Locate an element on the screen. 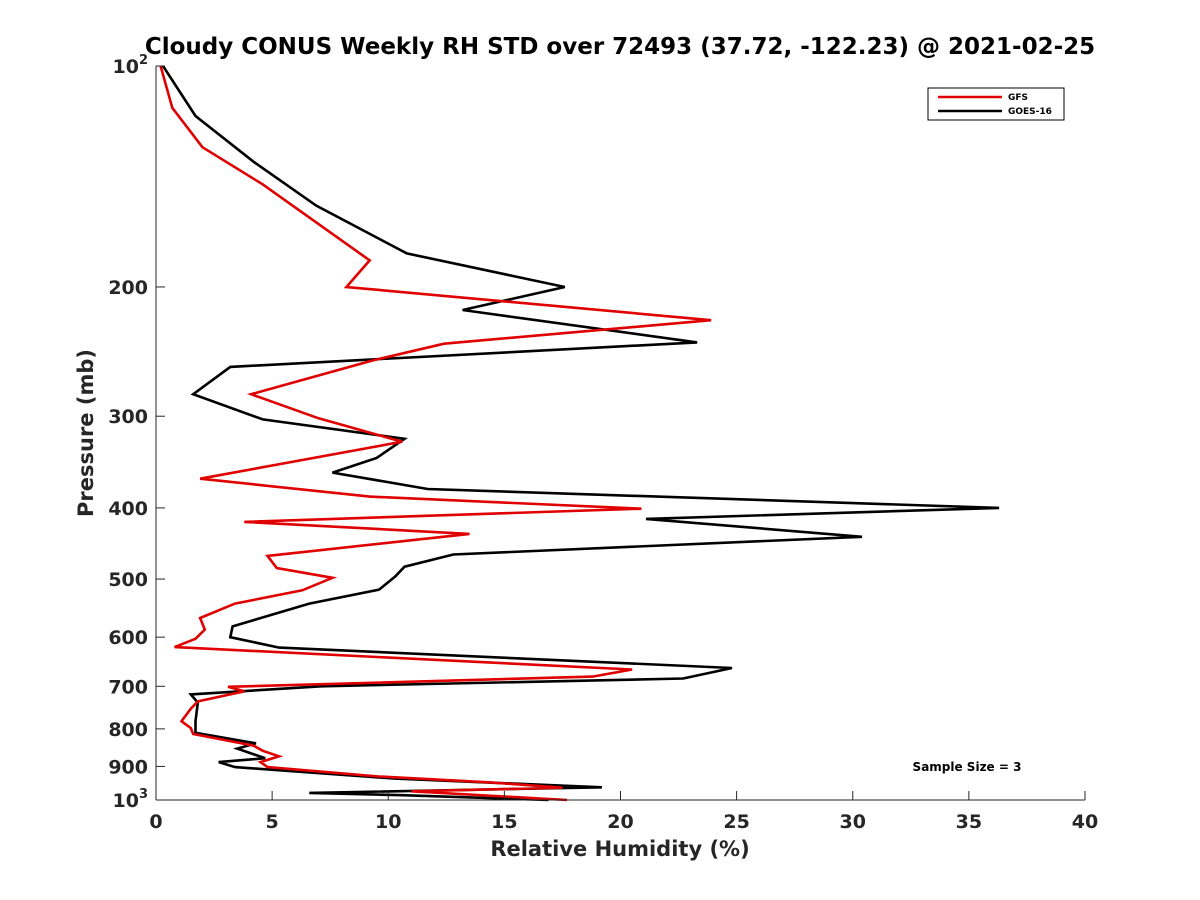 This screenshot has height=900, width=1200. y-tick-label: 10² is located at coordinates (131, 65).